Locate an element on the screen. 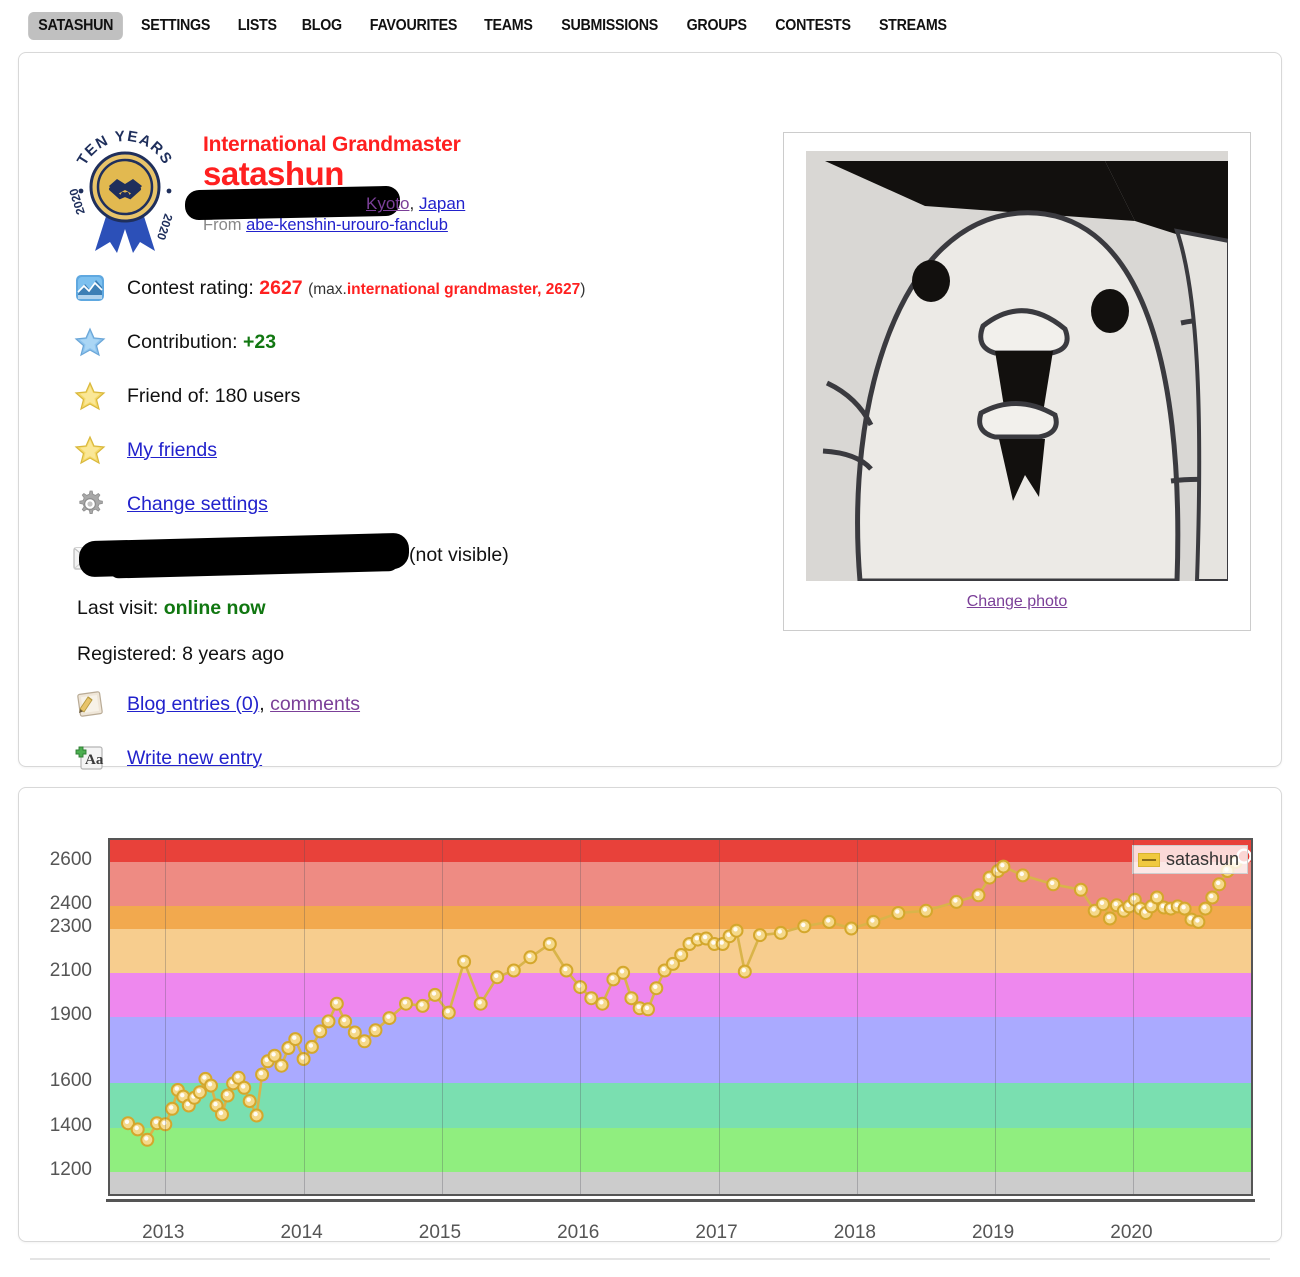 This screenshot has width=1300, height=1277. chart-gridline-2016 is located at coordinates (581, 1017).